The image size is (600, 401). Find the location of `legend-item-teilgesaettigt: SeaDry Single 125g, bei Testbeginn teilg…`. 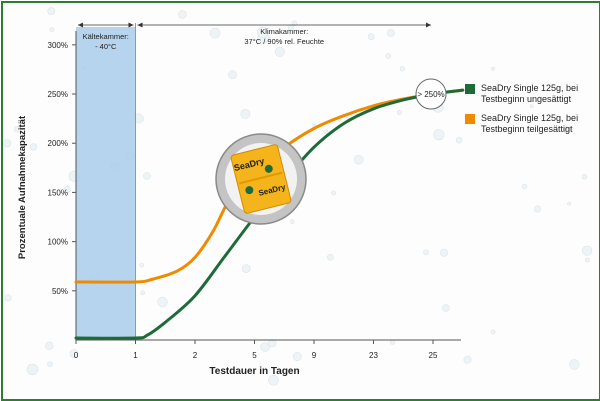

legend-item-teilgesaettigt: SeaDry Single 125g, bei Testbeginn teilg… is located at coordinates (532, 125).